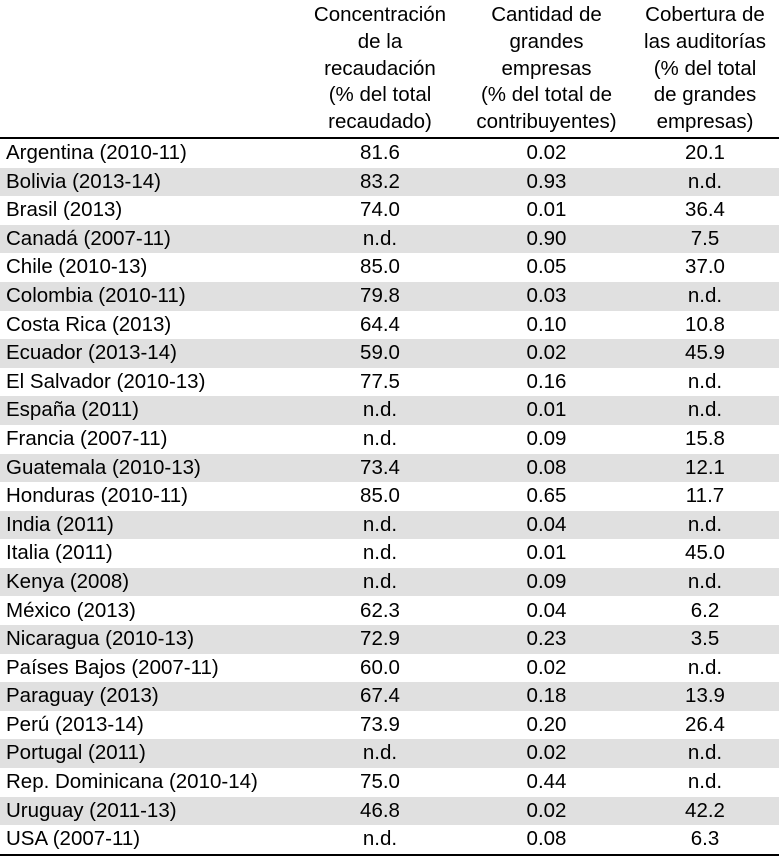 This screenshot has height=856, width=781. Describe the element at coordinates (97, 496) in the screenshot. I see `country-cell: Honduras (2010-11)` at that location.